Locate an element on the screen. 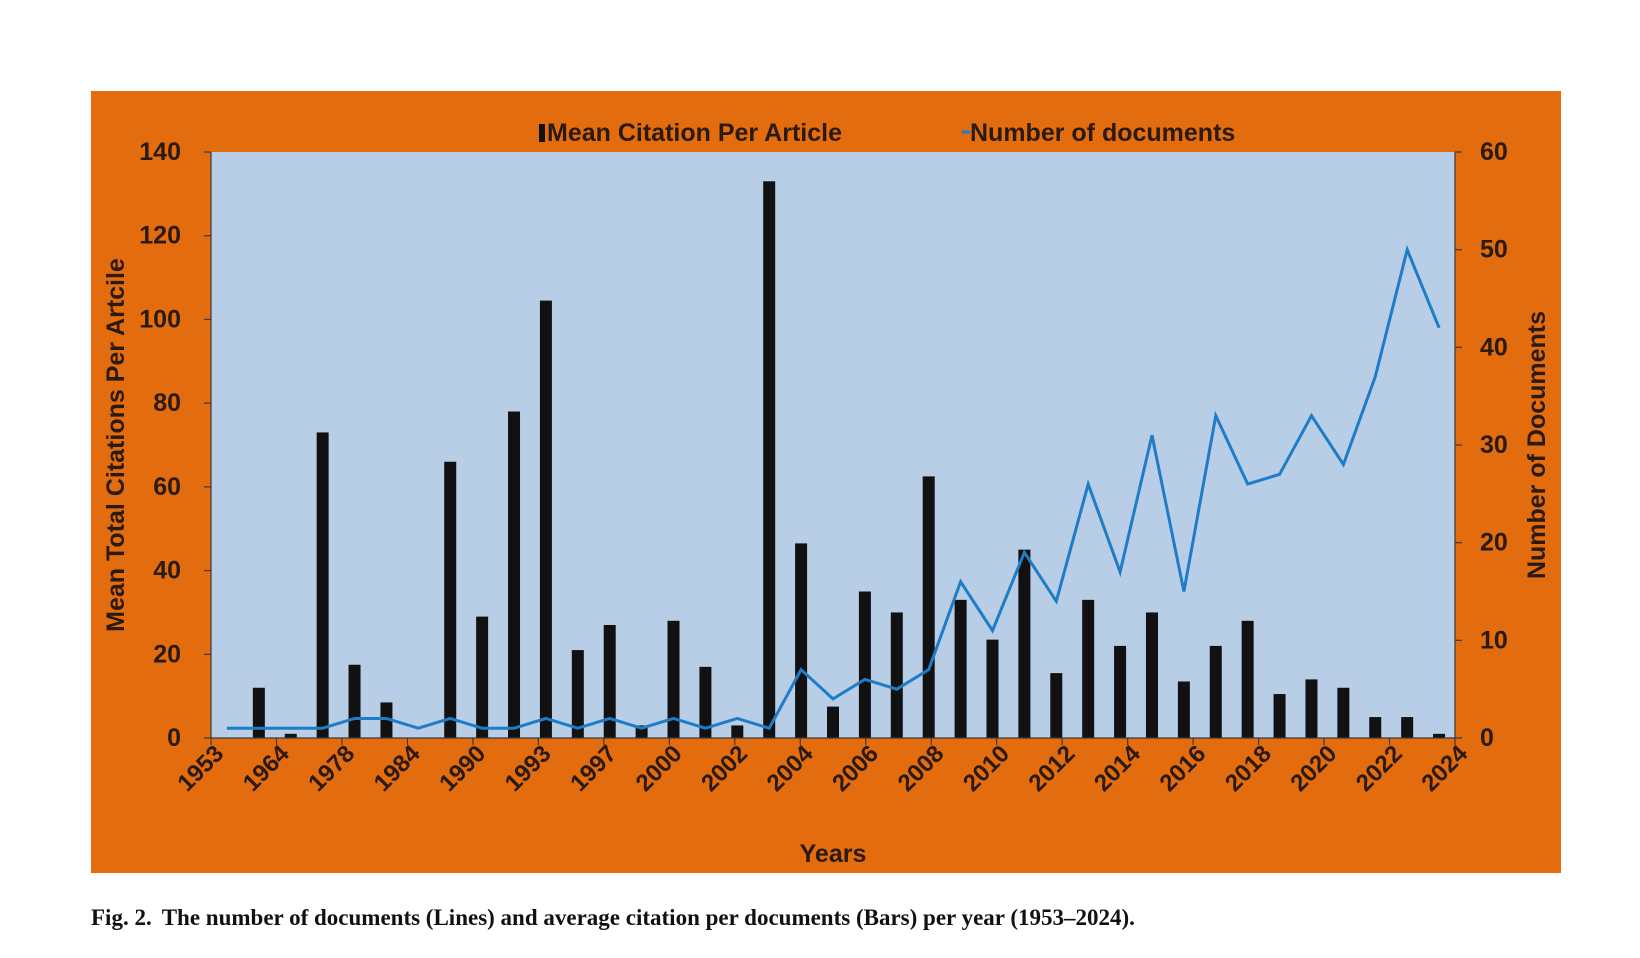  x-axis-title: Years is located at coordinates (833, 854).